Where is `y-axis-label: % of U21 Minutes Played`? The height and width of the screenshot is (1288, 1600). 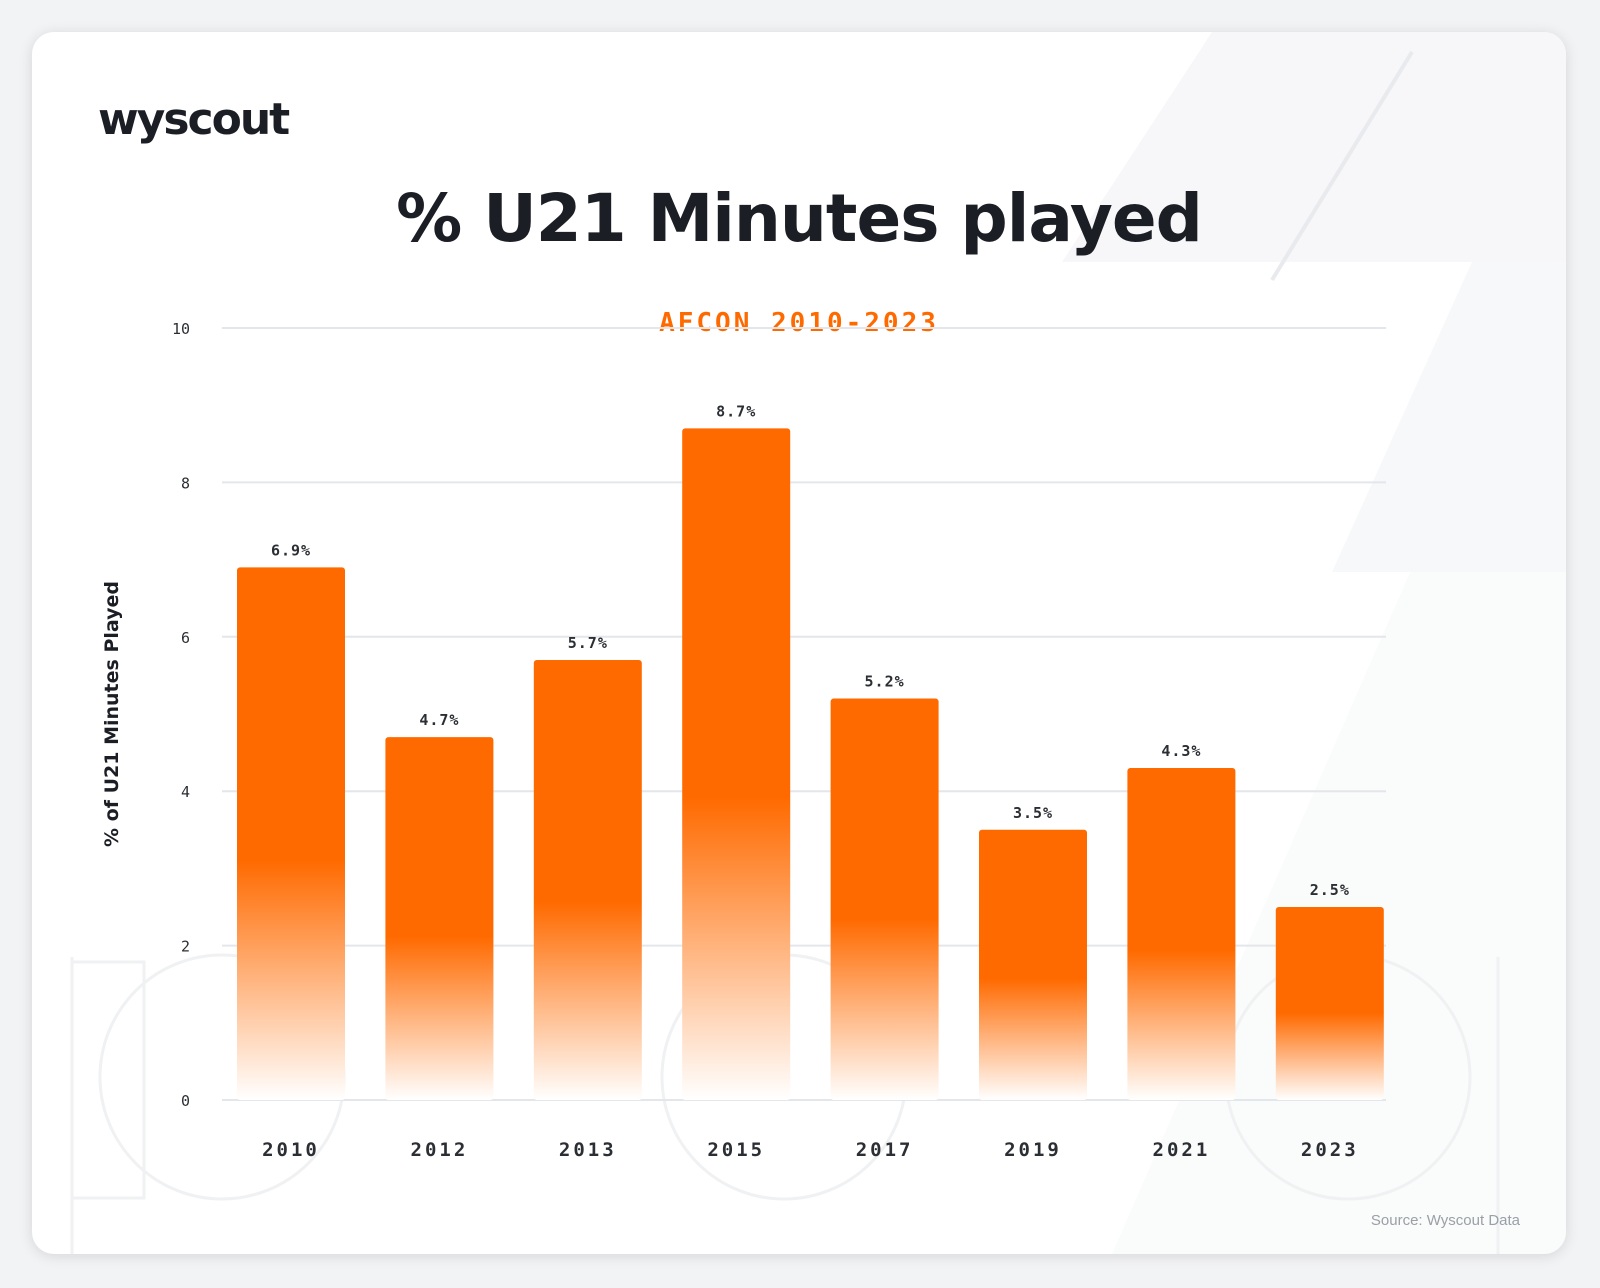
y-axis-label: % of U21 Minutes Played is located at coordinates (112, 714).